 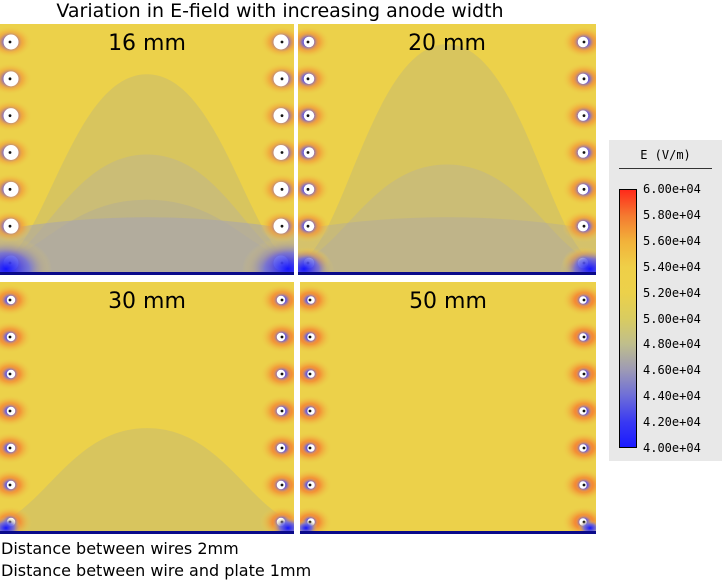 What do you see at coordinates (672, 189) in the screenshot?
I see `legend-tick-label: 6.00e+04` at bounding box center [672, 189].